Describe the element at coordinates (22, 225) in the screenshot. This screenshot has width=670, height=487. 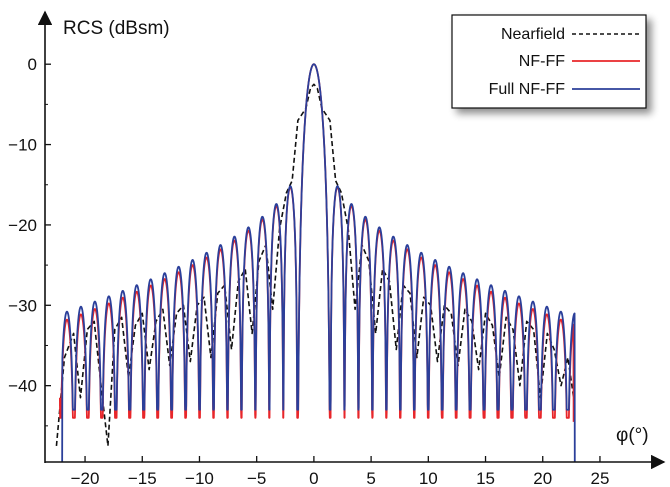
I see `y-tick-label: −20` at that location.